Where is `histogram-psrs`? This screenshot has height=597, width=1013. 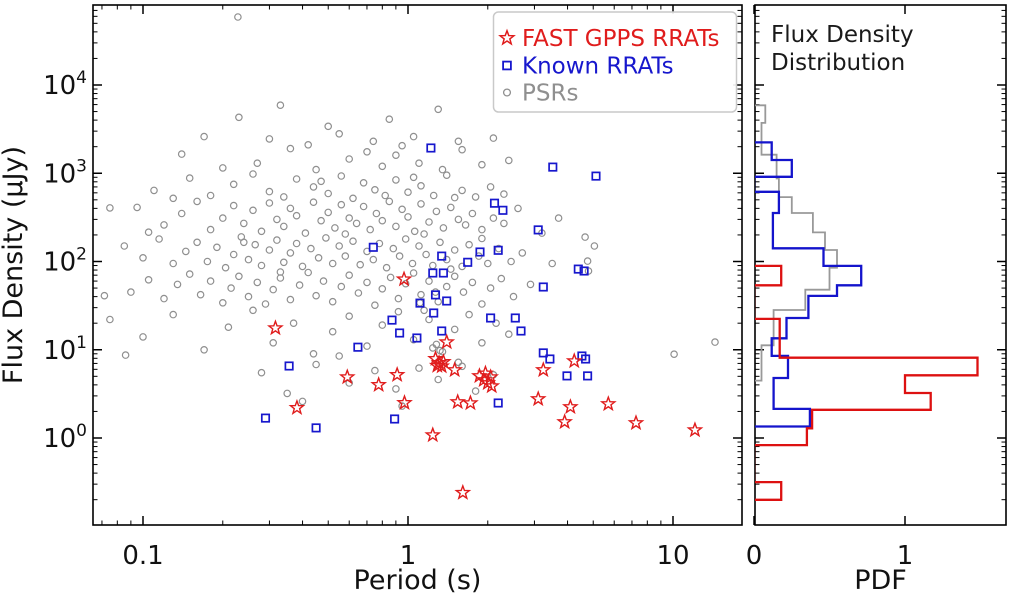
histogram-psrs is located at coordinates (796, 243).